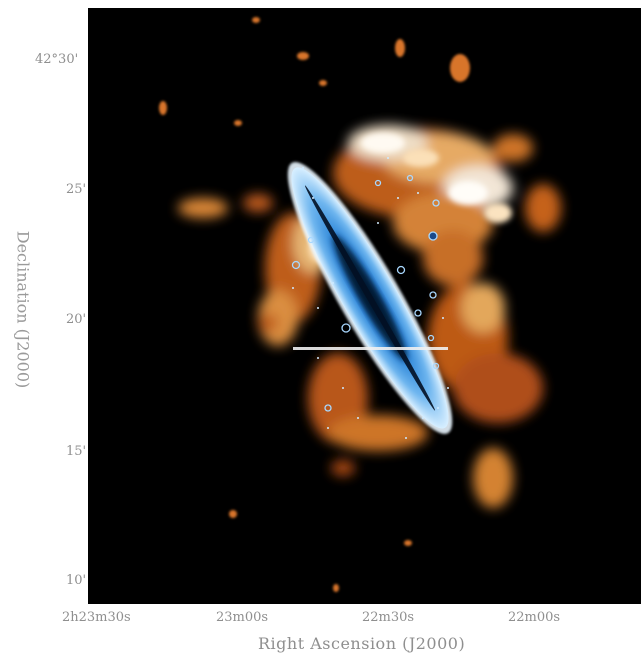 Image resolution: width=641 pixels, height=655 pixels. I want to click on y-axis-label: Declination (J2000), so click(23, 309).